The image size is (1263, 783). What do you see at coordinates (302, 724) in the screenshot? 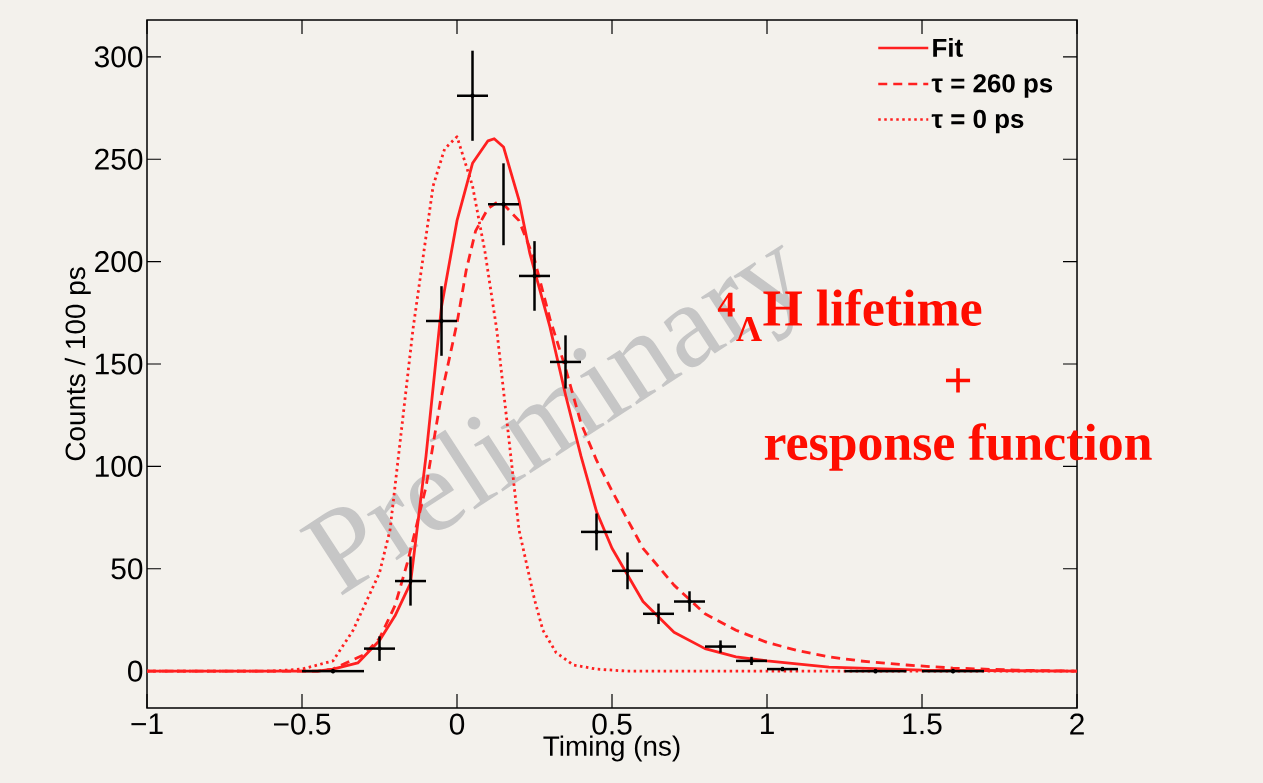
I see `x-tick-label: −0.5` at bounding box center [302, 724].